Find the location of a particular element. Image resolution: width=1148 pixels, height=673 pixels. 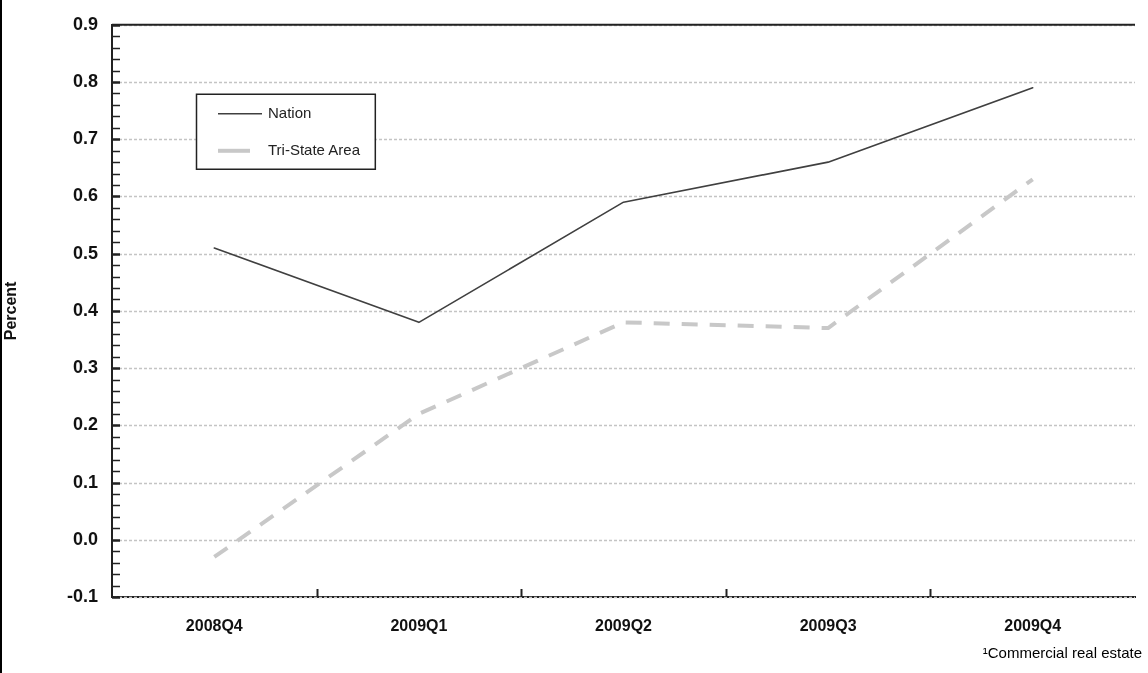

y-tick-label: 0.1 is located at coordinates (85, 481).